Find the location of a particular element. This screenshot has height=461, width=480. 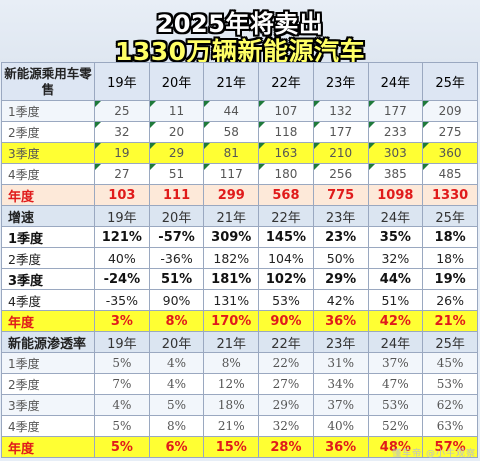

table-cell: 29% is located at coordinates (340, 279).